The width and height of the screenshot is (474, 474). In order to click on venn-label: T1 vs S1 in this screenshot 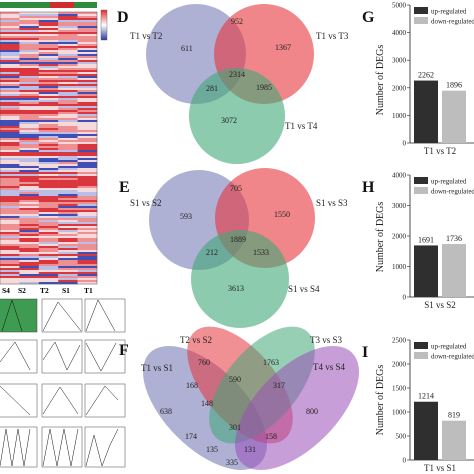, I will do `click(157, 368)`.